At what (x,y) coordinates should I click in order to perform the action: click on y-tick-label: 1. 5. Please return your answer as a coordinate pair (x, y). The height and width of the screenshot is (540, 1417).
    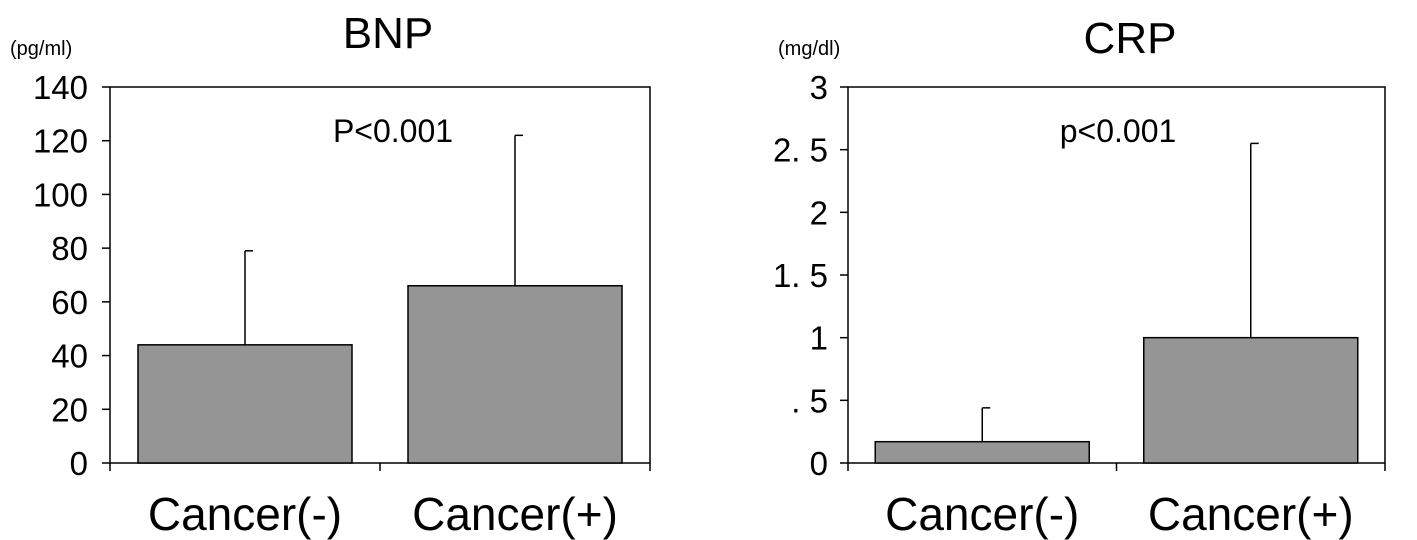
    Looking at the image, I should click on (800, 275).